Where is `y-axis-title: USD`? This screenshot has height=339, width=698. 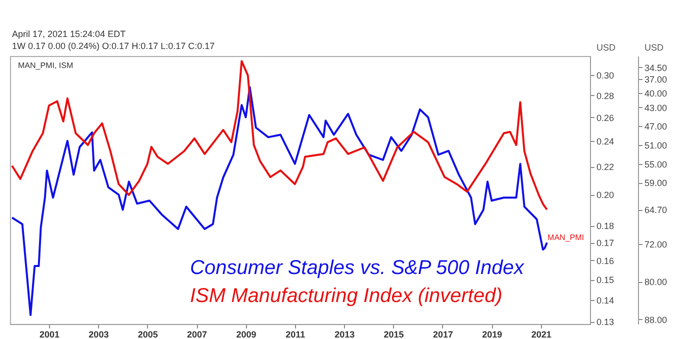
y-axis-title: USD is located at coordinates (606, 47).